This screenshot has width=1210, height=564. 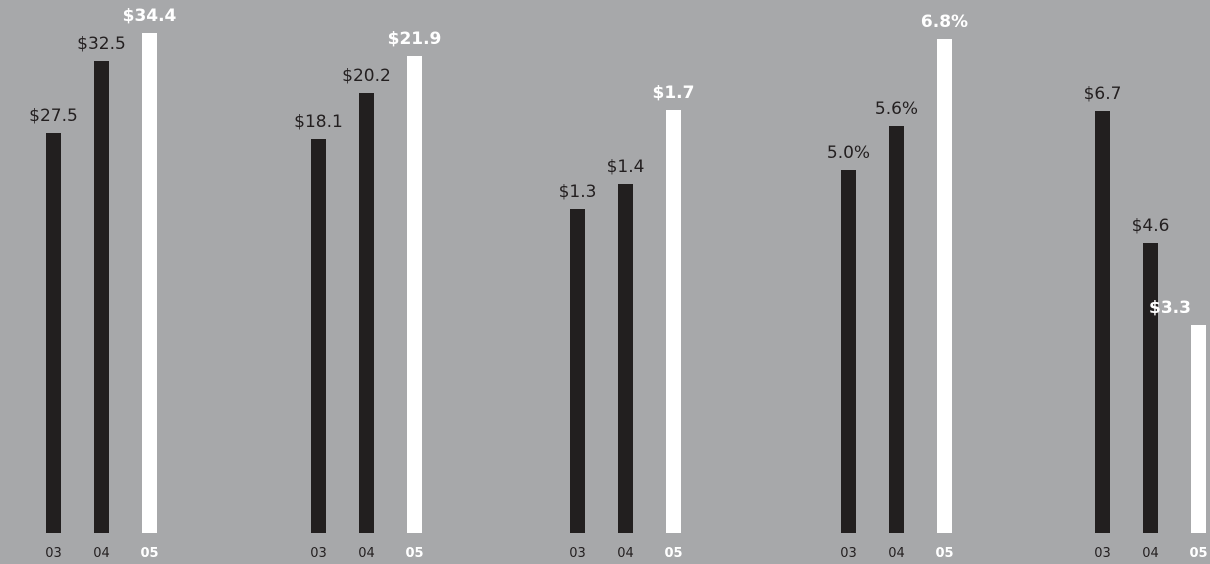 I want to click on value-label: $34.4, so click(x=149, y=16).